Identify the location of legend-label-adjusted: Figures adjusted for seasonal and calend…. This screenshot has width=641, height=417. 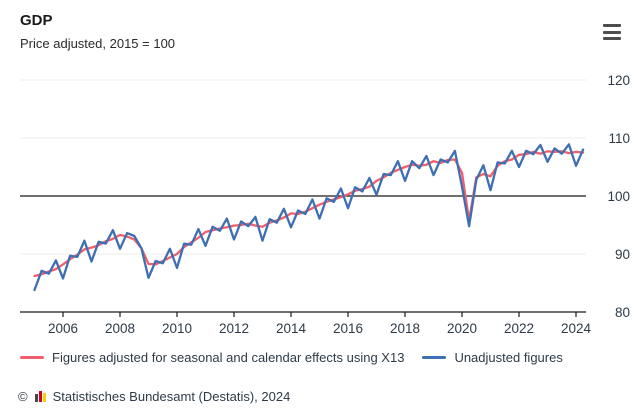
(228, 357).